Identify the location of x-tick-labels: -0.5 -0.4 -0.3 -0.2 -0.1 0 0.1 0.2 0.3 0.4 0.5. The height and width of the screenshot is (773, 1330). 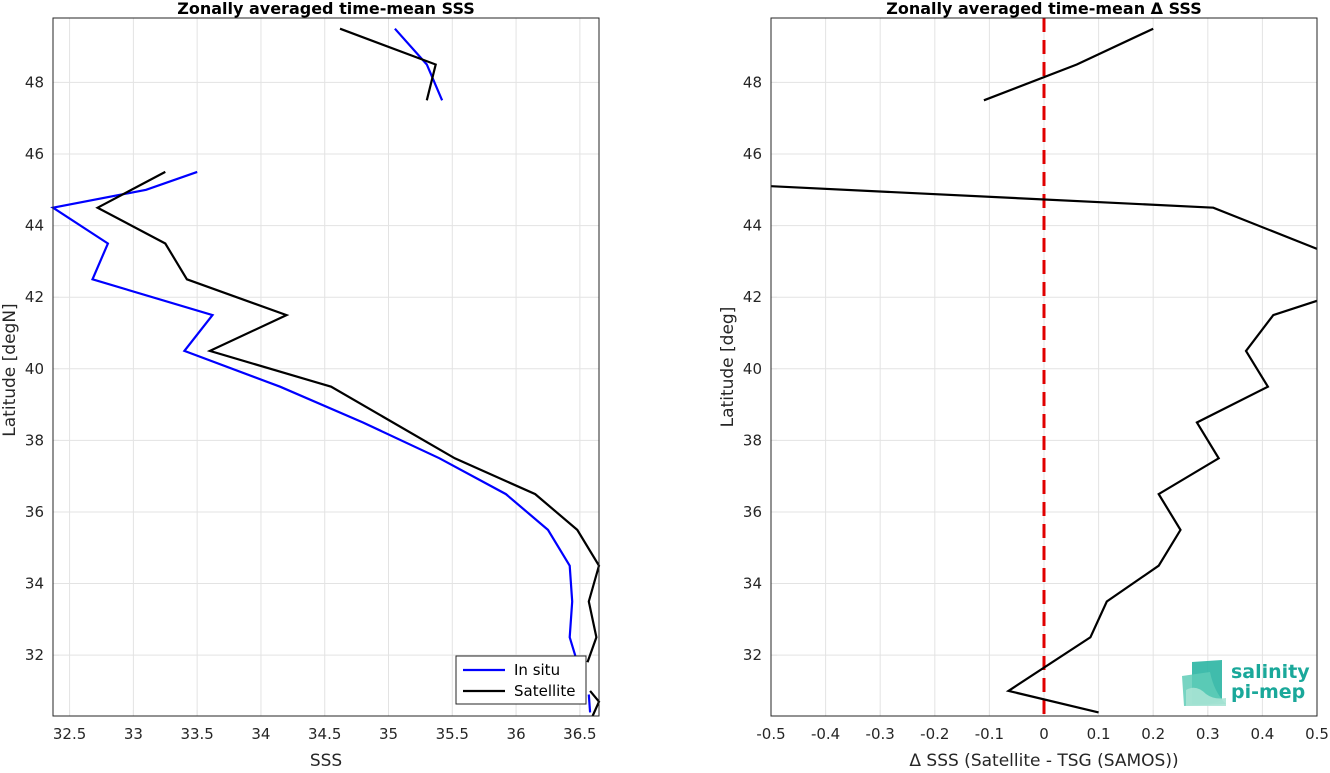
(1042, 734).